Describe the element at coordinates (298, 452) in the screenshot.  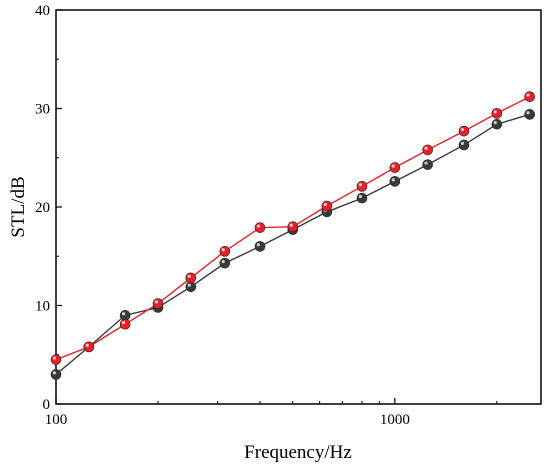
I see `x-axis-label: Frequency/Hz` at that location.